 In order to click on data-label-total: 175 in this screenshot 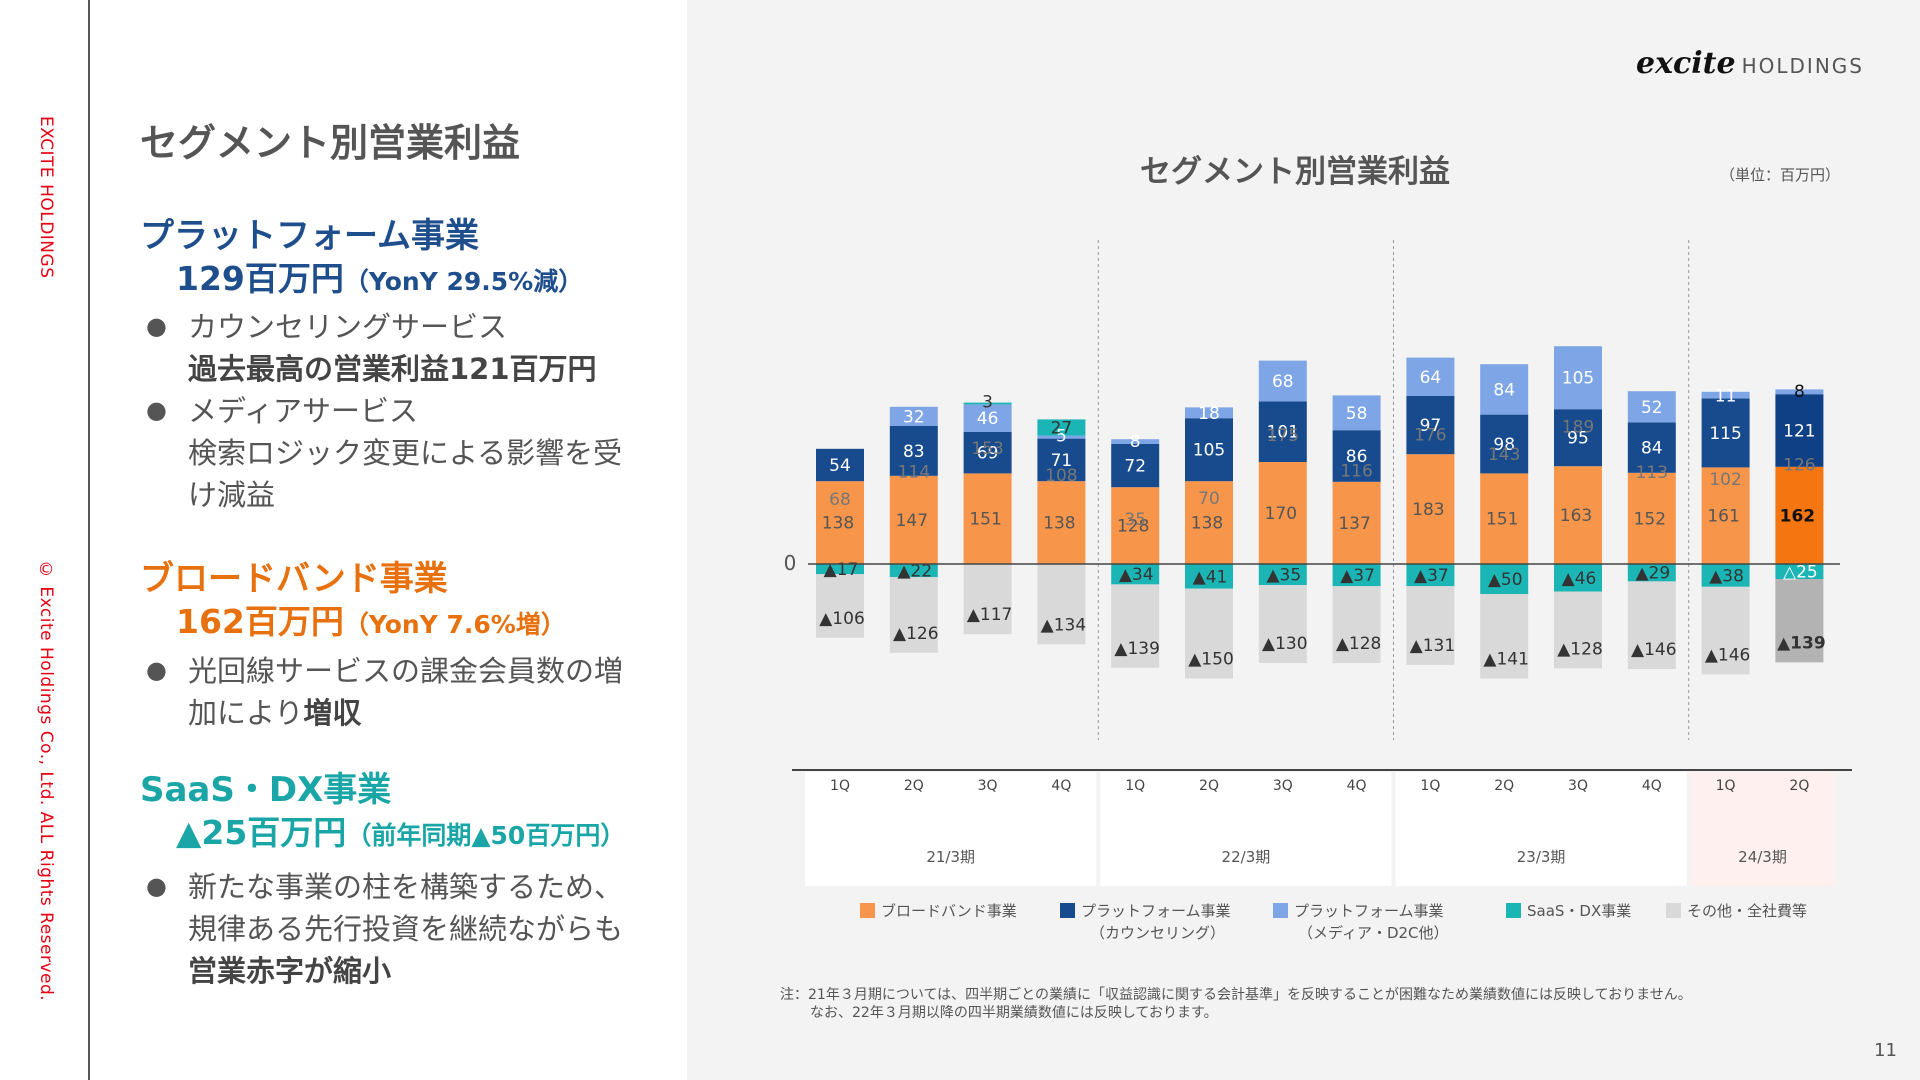, I will do `click(1283, 436)`.